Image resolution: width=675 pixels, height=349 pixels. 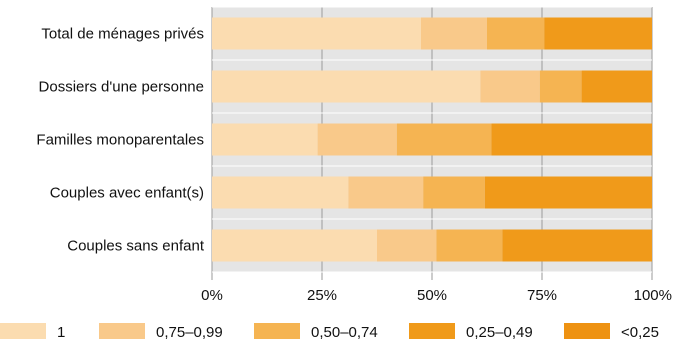 I want to click on legend-label: 0,75–0,99, so click(x=189, y=332).